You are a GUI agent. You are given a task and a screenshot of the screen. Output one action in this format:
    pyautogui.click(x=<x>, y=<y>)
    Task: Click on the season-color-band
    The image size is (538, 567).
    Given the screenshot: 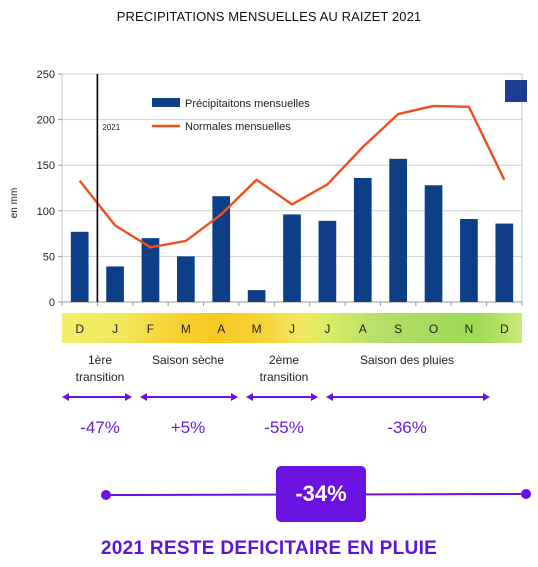 What is the action you would take?
    pyautogui.click(x=292, y=328)
    